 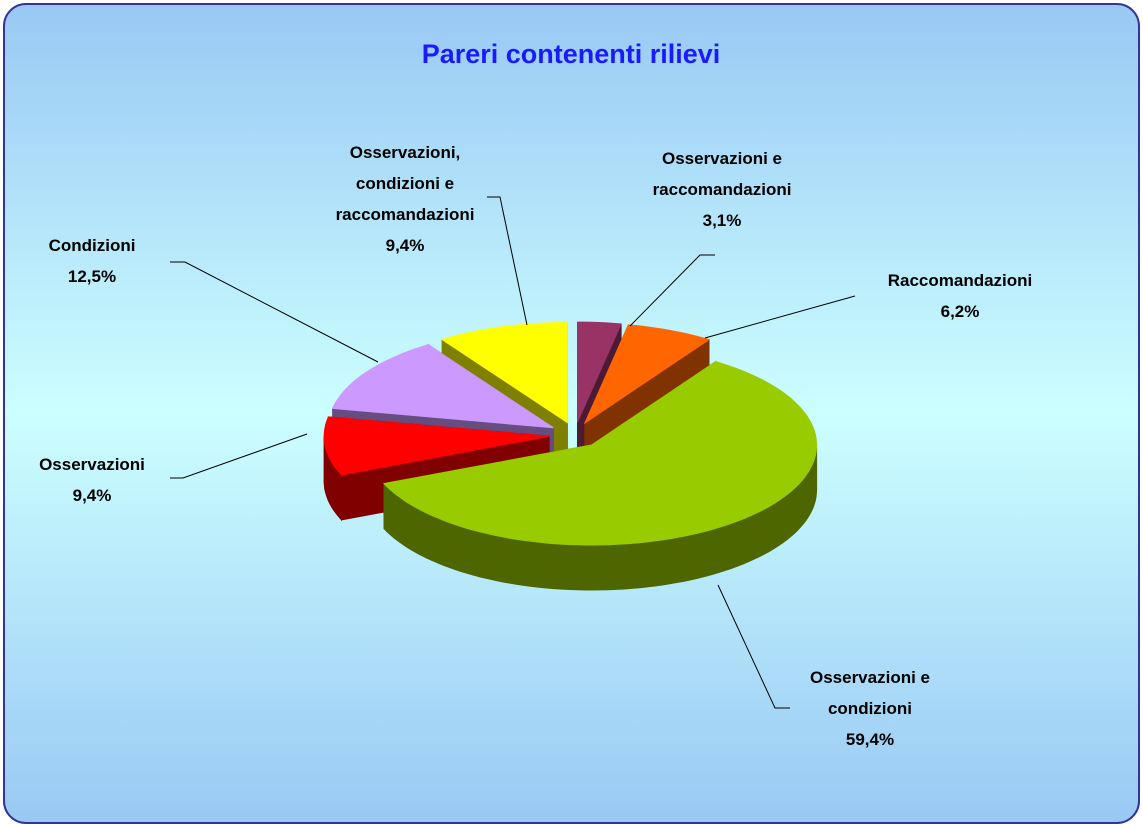 I want to click on category-label: Osservazioni e condizioni, so click(x=869, y=693).